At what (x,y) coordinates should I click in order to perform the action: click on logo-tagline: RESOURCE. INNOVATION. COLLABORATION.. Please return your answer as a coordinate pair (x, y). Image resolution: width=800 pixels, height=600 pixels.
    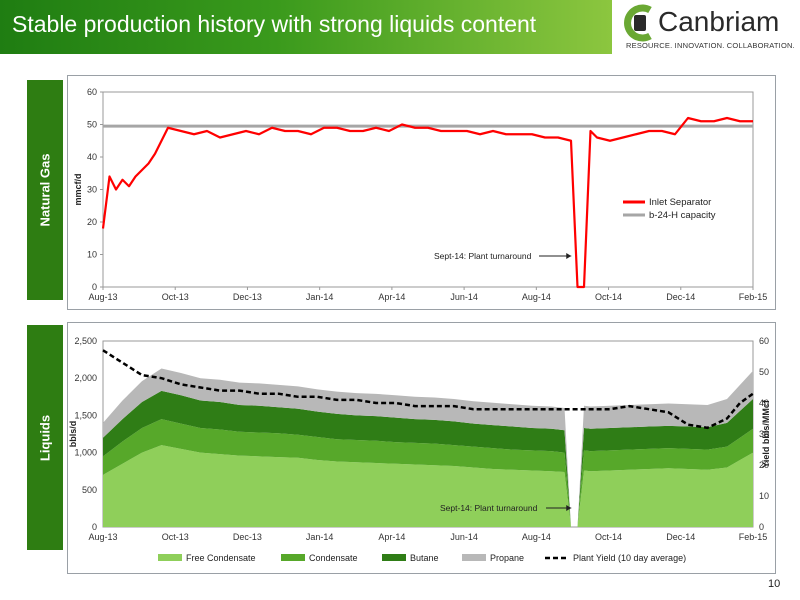
    Looking at the image, I should click on (710, 45).